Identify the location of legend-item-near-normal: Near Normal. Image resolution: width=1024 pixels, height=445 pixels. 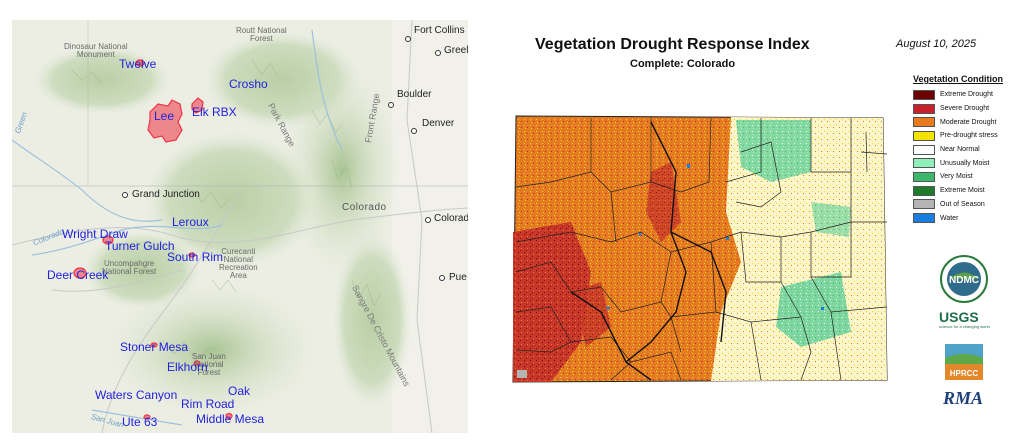
(968, 150).